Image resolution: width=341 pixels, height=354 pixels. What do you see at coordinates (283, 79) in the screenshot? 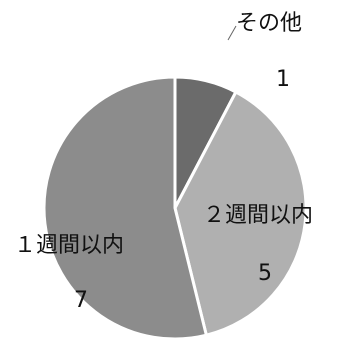
I see `value-label-other: 1` at bounding box center [283, 79].